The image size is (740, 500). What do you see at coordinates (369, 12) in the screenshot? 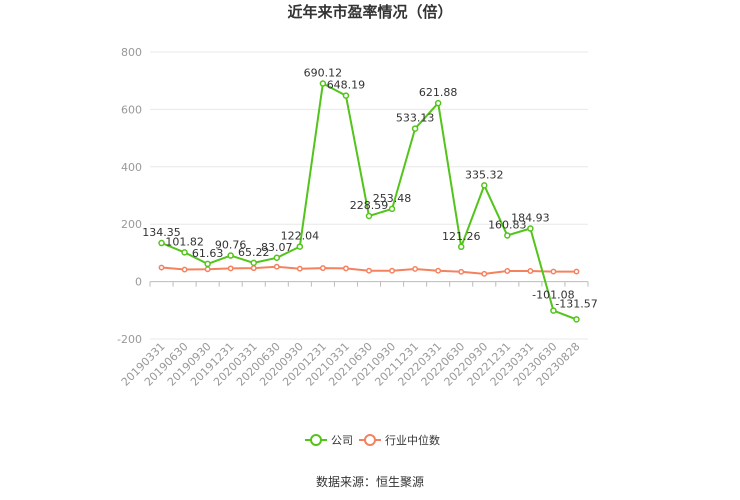
I see `chart-title: 近年来市盈率情况（倍）` at bounding box center [369, 12].